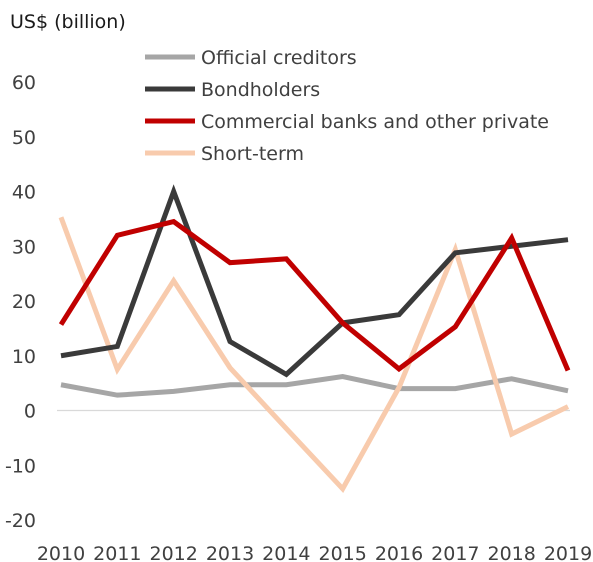 The image size is (593, 562). Describe the element at coordinates (24, 302) in the screenshot. I see `y-tick-label: 20` at that location.